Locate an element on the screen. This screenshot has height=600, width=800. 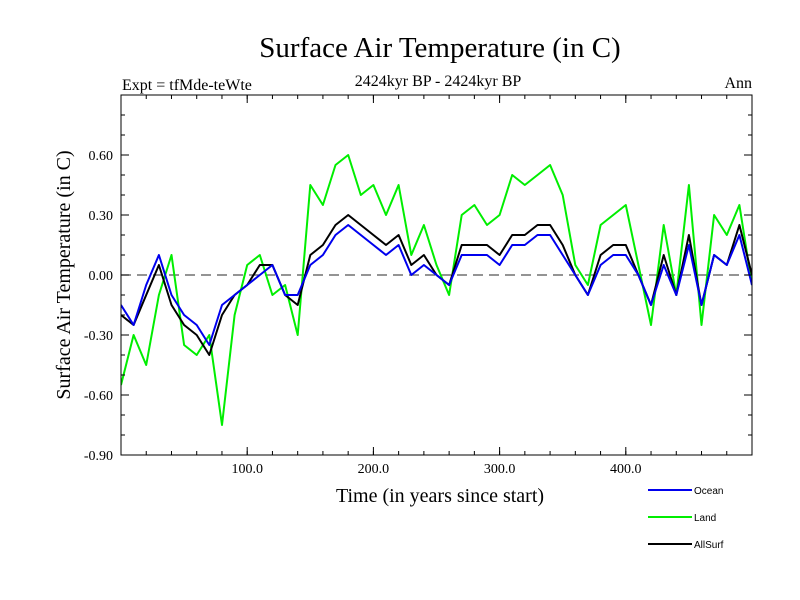
legend-label-allsurf: AllSurf is located at coordinates (709, 545).